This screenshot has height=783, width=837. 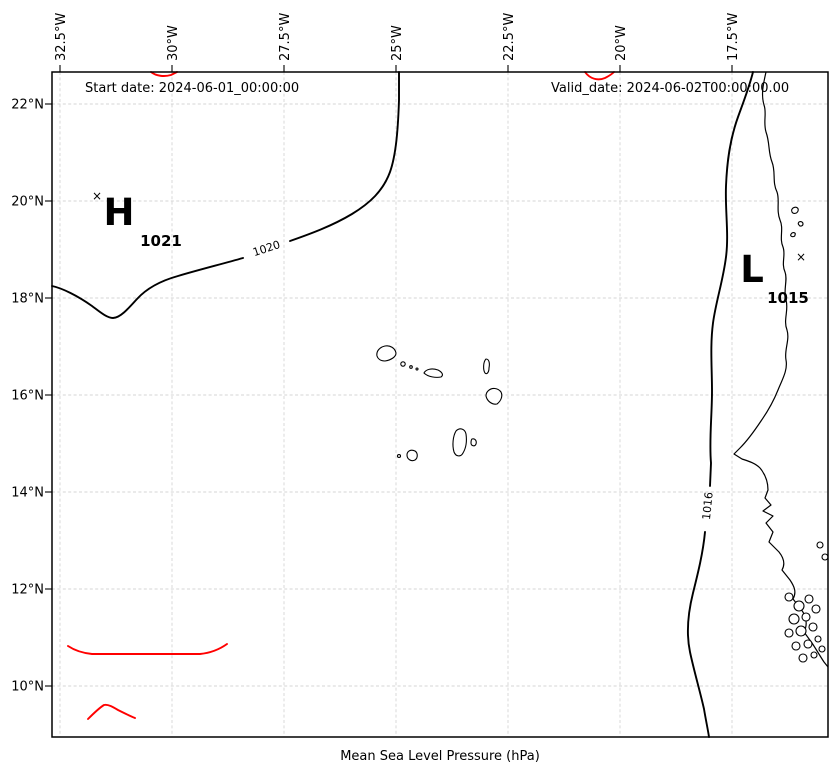 What do you see at coordinates (670, 88) in the screenshot?
I see `valid-date-label: Valid_date: 2024-06-02T00:00:00.00` at bounding box center [670, 88].